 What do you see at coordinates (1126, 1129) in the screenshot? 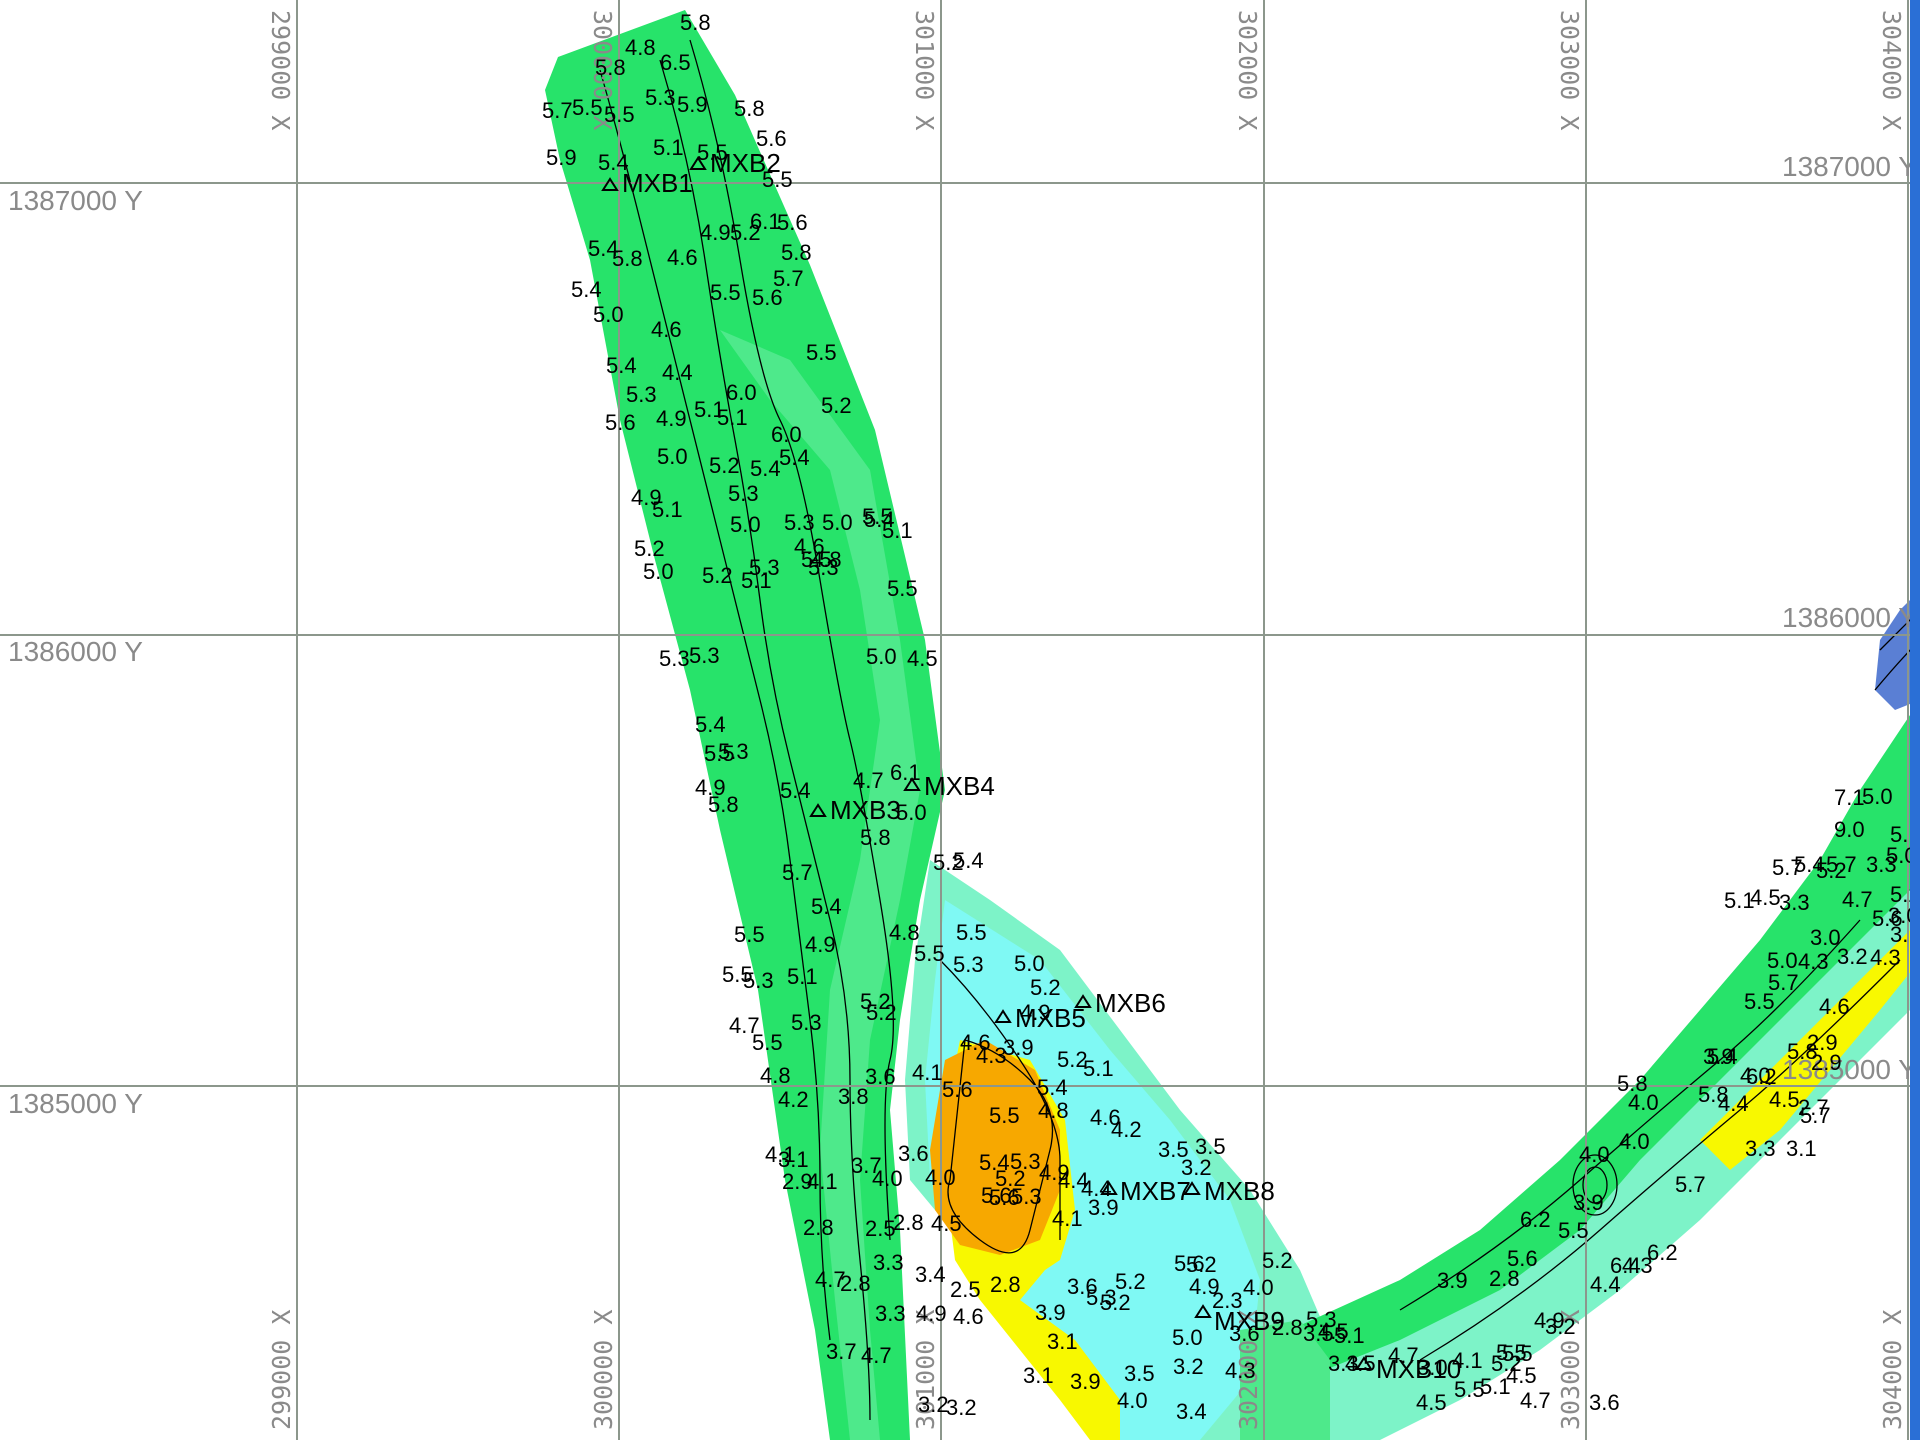
I see `contour-value-label: 4.2` at bounding box center [1126, 1129].